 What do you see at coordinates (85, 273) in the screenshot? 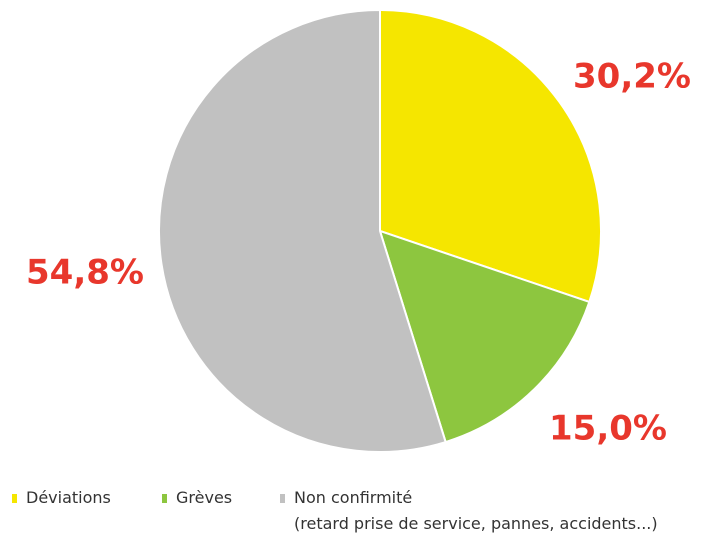
I see `pie-label-non-confirmite: 54,8%` at bounding box center [85, 273].